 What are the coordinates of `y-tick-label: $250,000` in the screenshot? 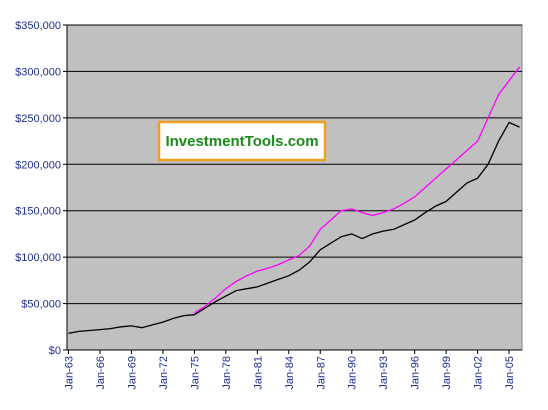 It's located at (38, 119).